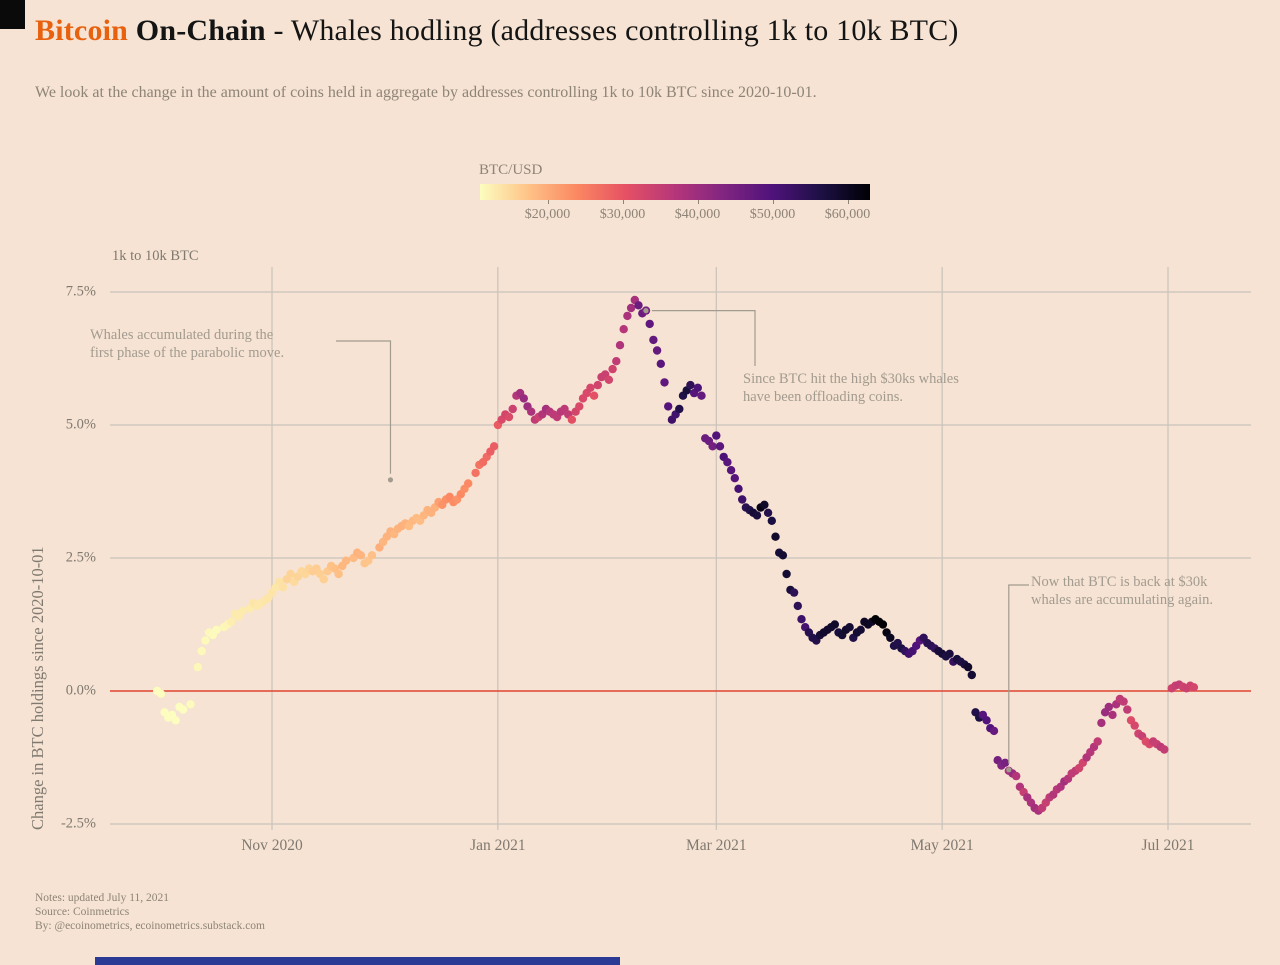 This screenshot has width=1280, height=965. I want to click on x-axis-tick-label: Jan 2021, so click(498, 845).